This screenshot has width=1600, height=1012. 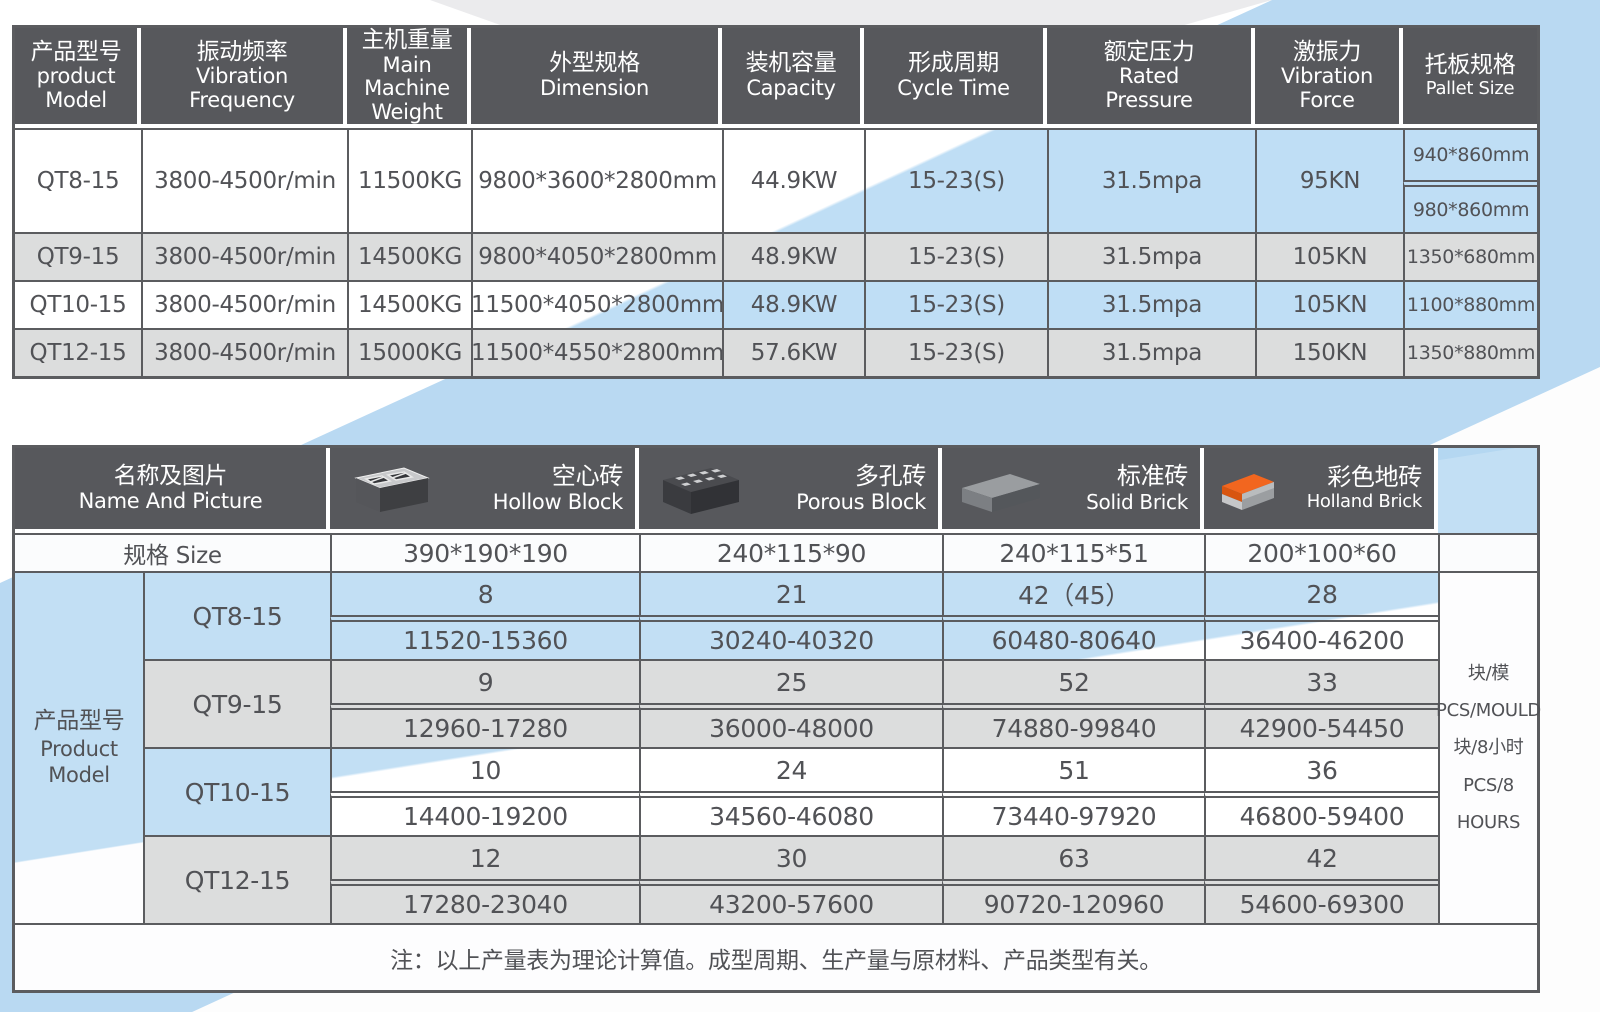 What do you see at coordinates (1151, 180) in the screenshot?
I see `t1-cell-pressure-qt8: 31.5mpa` at bounding box center [1151, 180].